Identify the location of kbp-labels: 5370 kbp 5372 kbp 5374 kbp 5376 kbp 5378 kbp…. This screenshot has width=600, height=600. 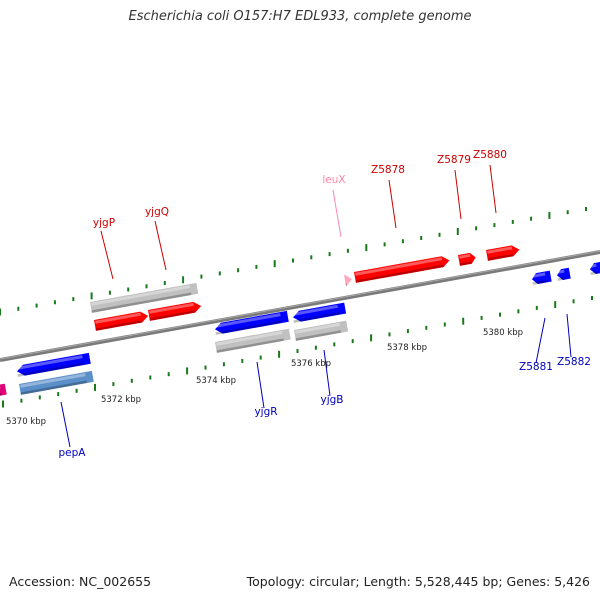
(264, 377).